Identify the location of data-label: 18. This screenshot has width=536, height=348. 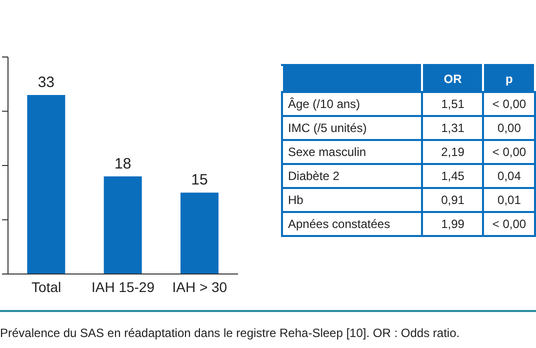
(123, 163).